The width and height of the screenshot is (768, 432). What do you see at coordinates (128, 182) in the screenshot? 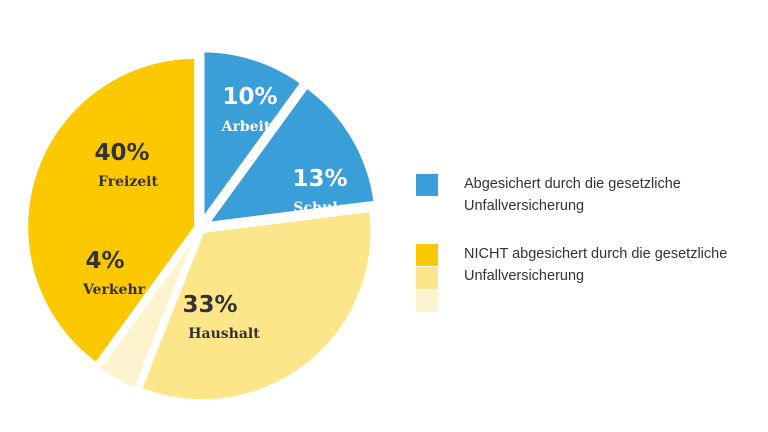
I see `slice-category-label-freizeit: Freizeit` at bounding box center [128, 182].